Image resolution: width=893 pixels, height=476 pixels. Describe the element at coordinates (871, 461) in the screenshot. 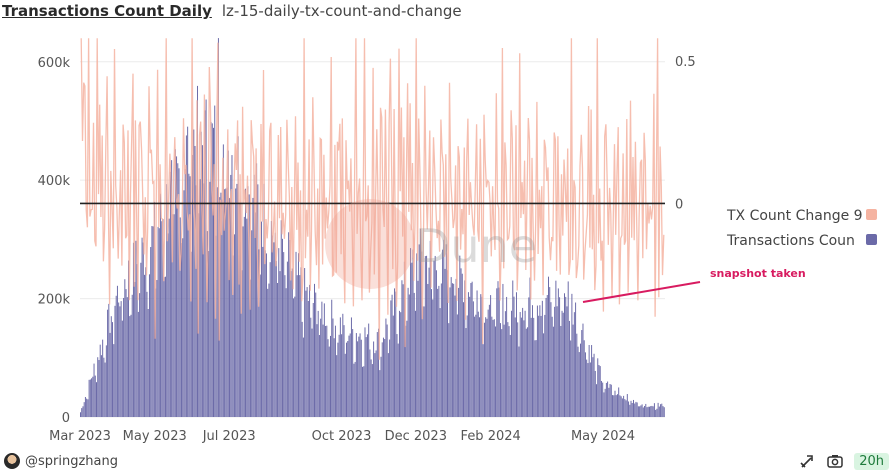

I see `refresh-badge: 20h` at that location.